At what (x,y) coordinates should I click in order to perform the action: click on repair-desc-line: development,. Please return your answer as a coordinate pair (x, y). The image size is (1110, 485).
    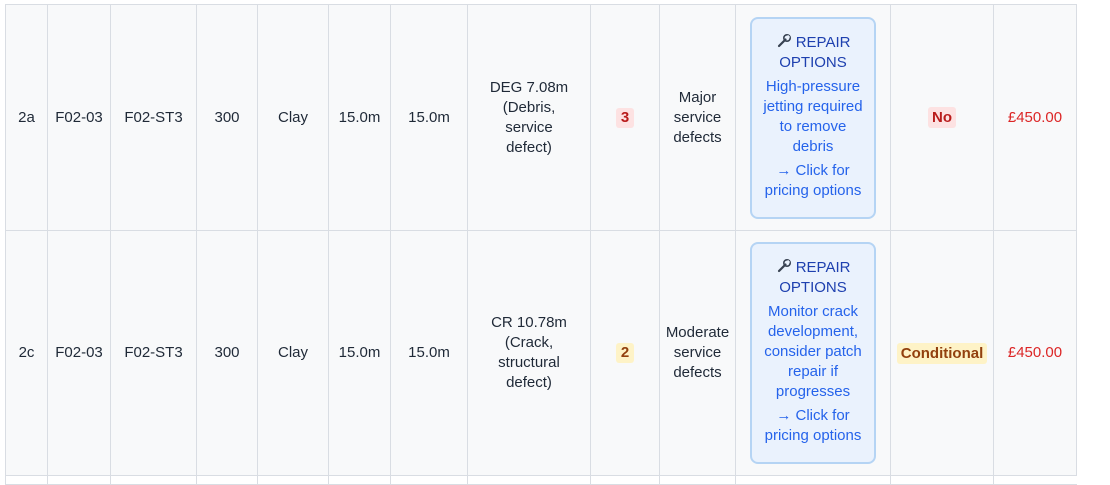
    Looking at the image, I should click on (813, 331).